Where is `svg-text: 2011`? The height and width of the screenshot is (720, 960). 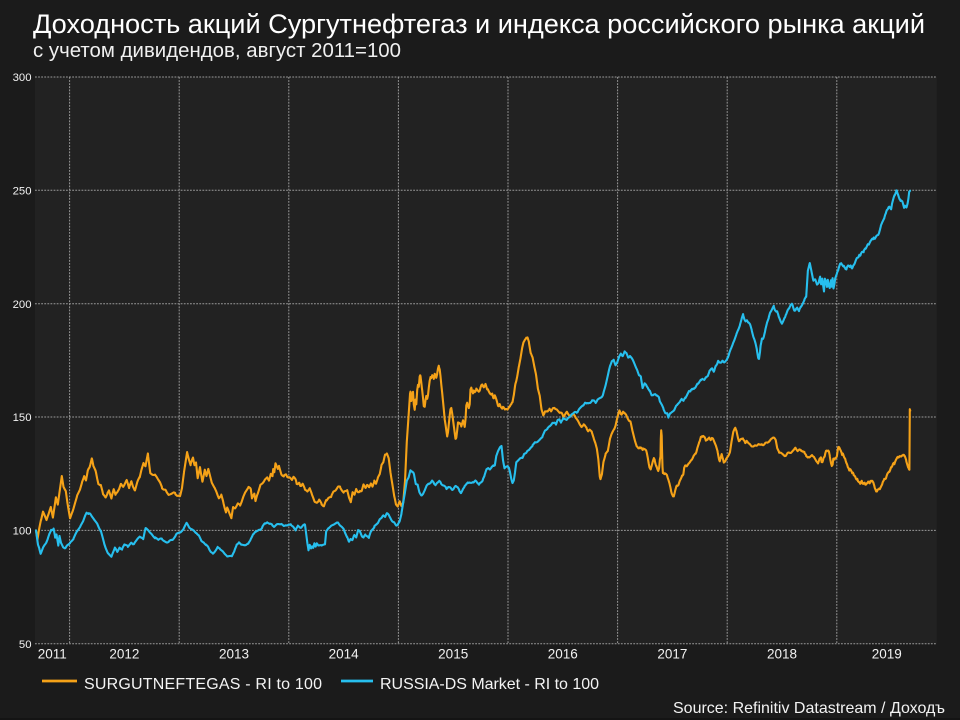
svg-text: 2011 is located at coordinates (52, 654).